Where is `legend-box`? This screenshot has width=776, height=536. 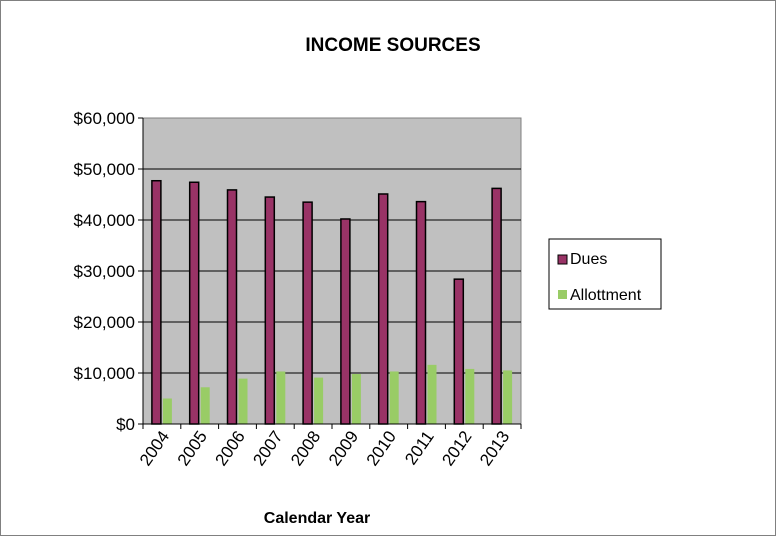 legend-box is located at coordinates (605, 274).